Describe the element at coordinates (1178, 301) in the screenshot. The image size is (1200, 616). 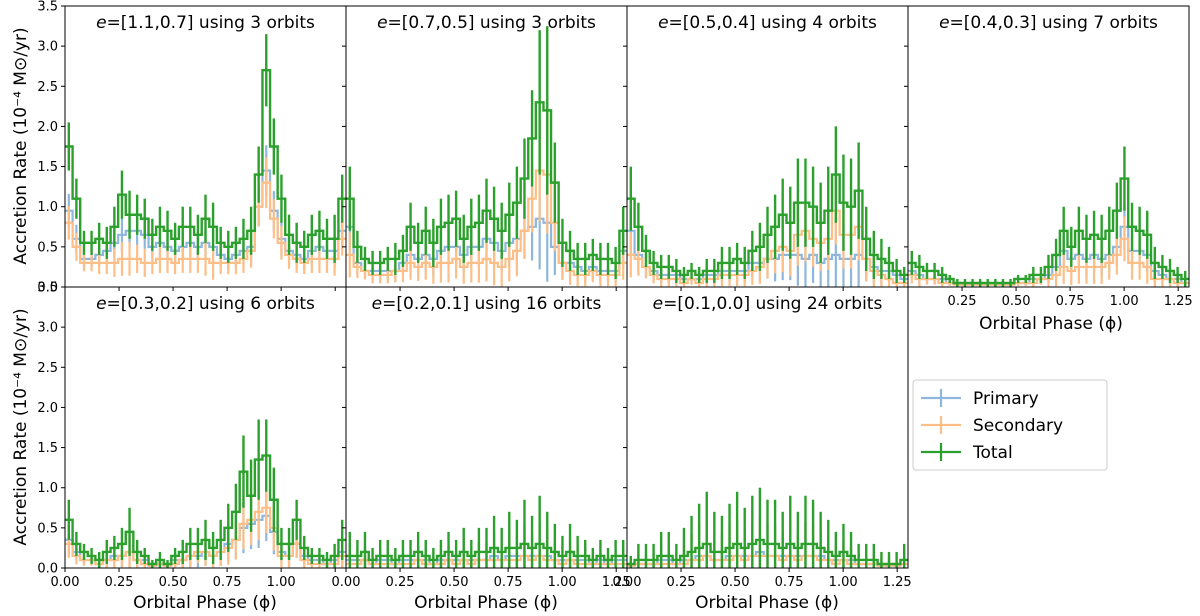
I see `xtick-label-4-5: 1.25` at that location.